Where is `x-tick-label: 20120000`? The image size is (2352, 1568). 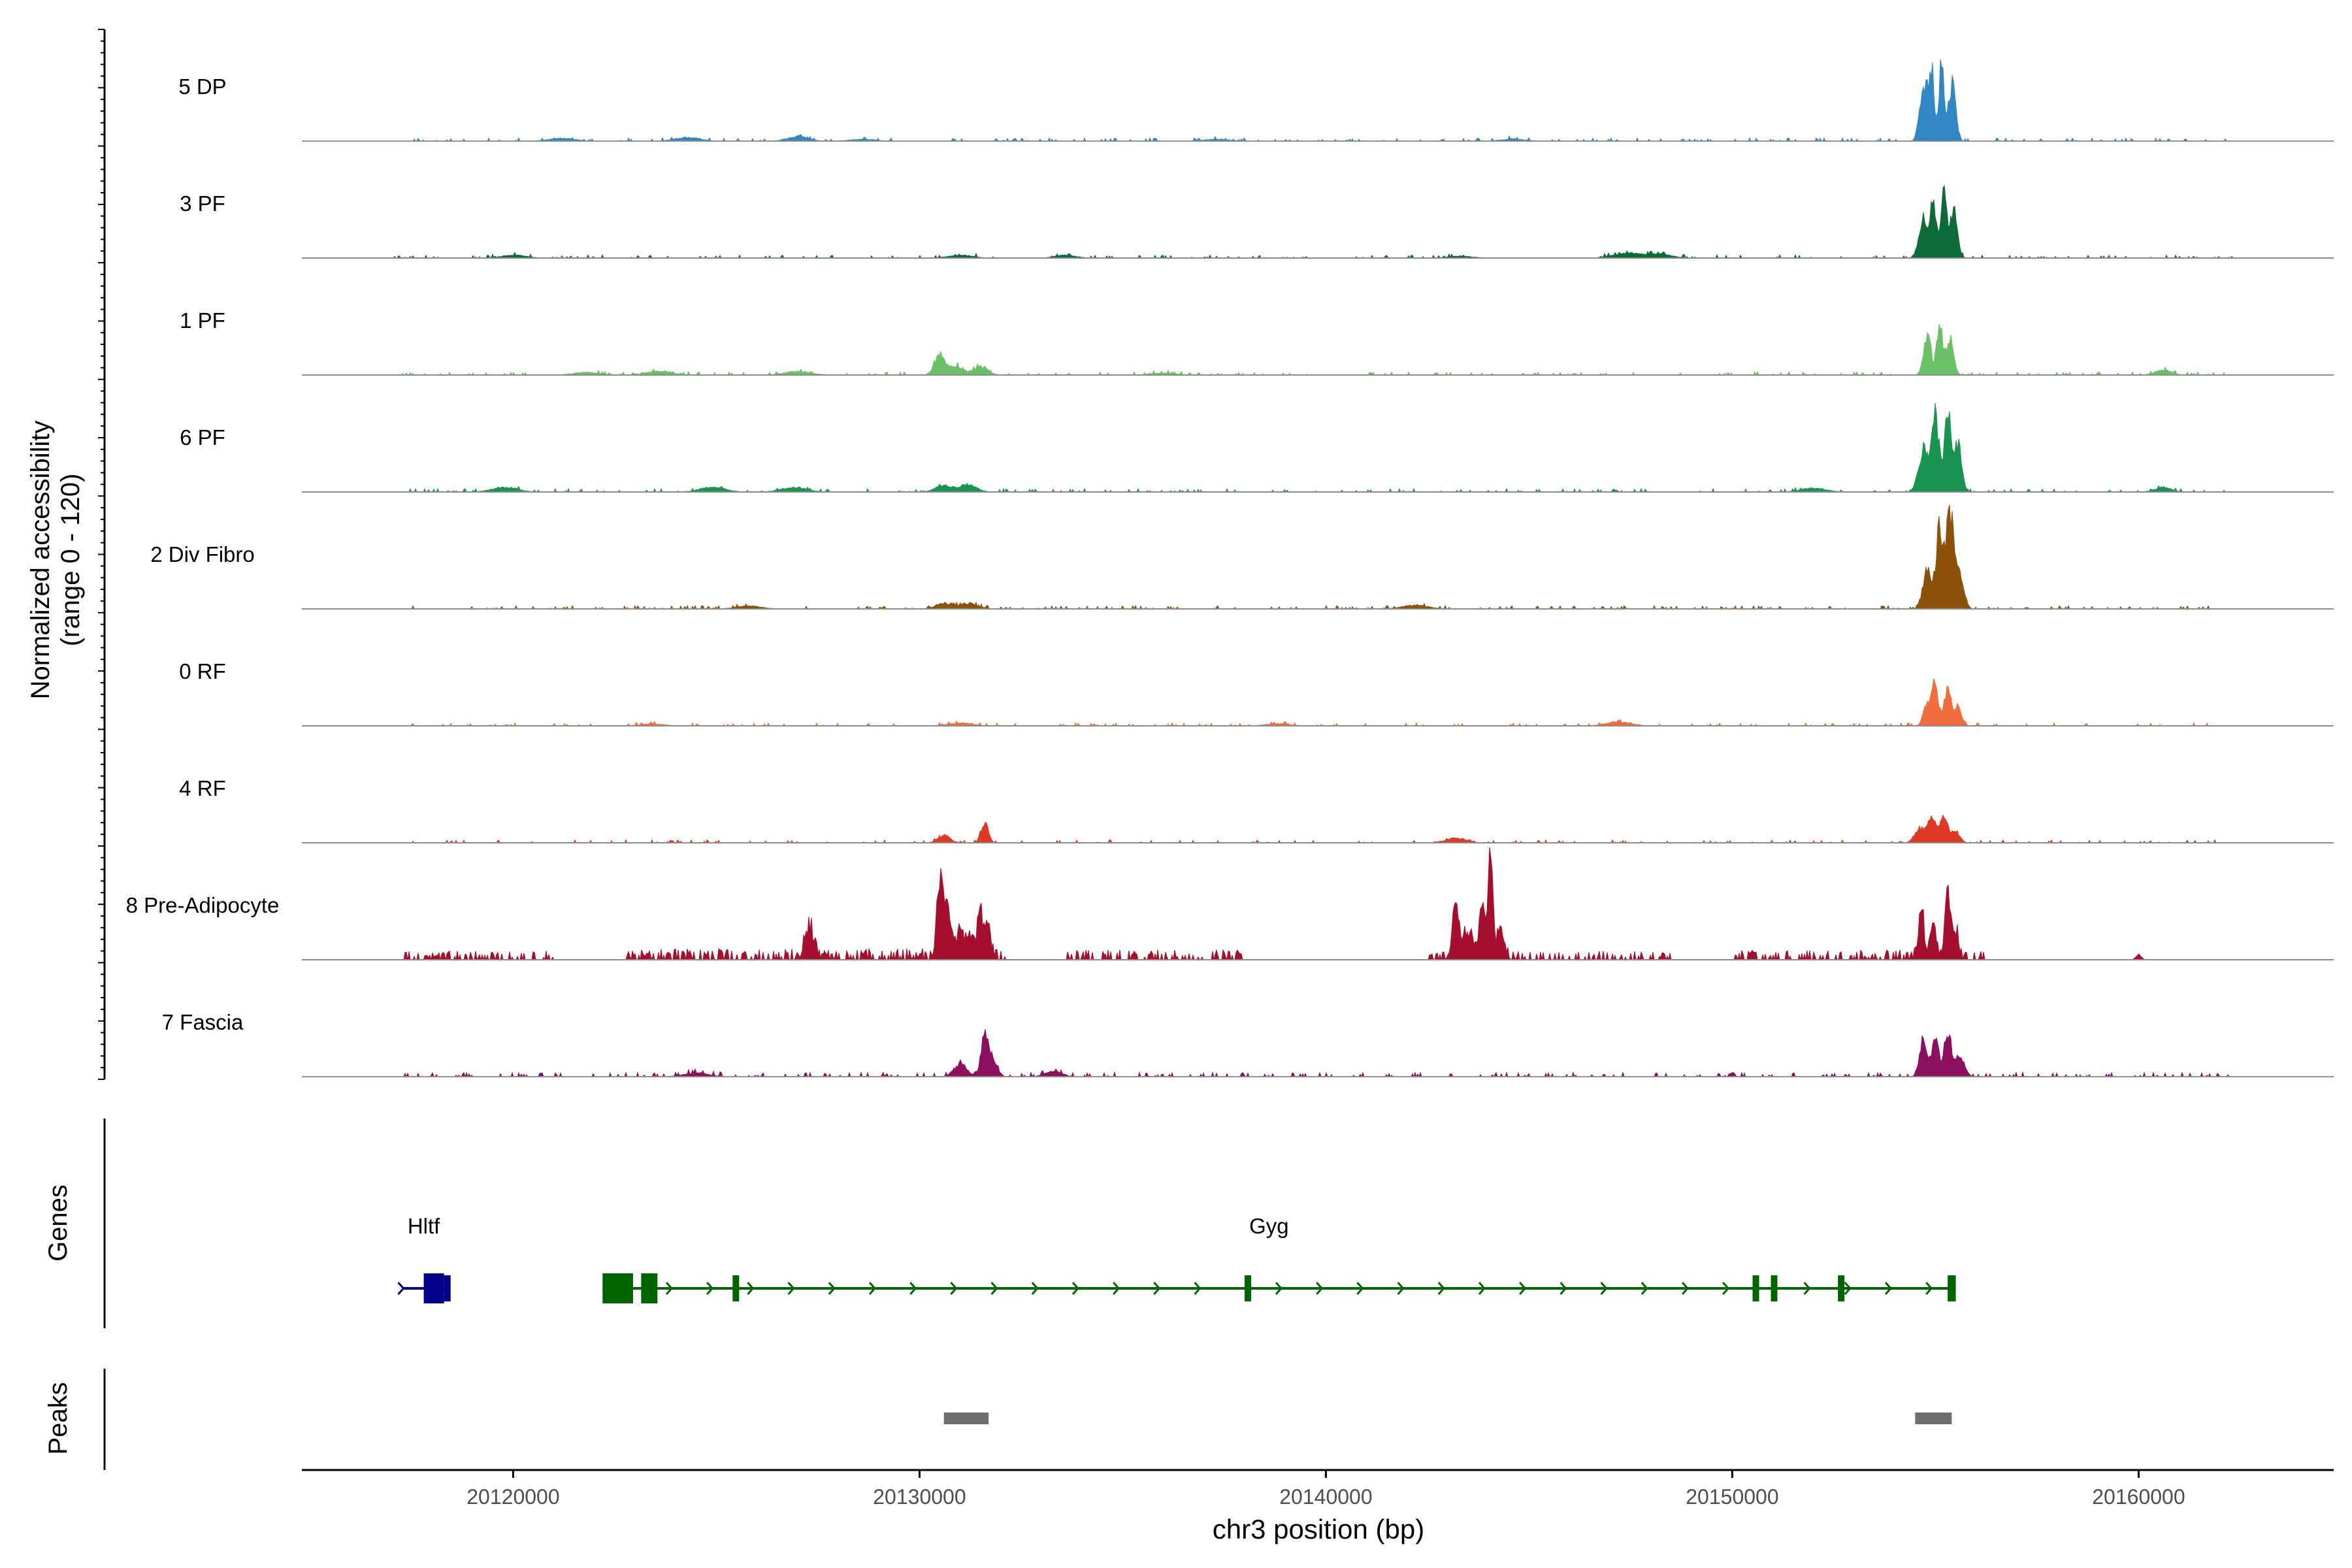 x-tick-label: 20120000 is located at coordinates (512, 1497).